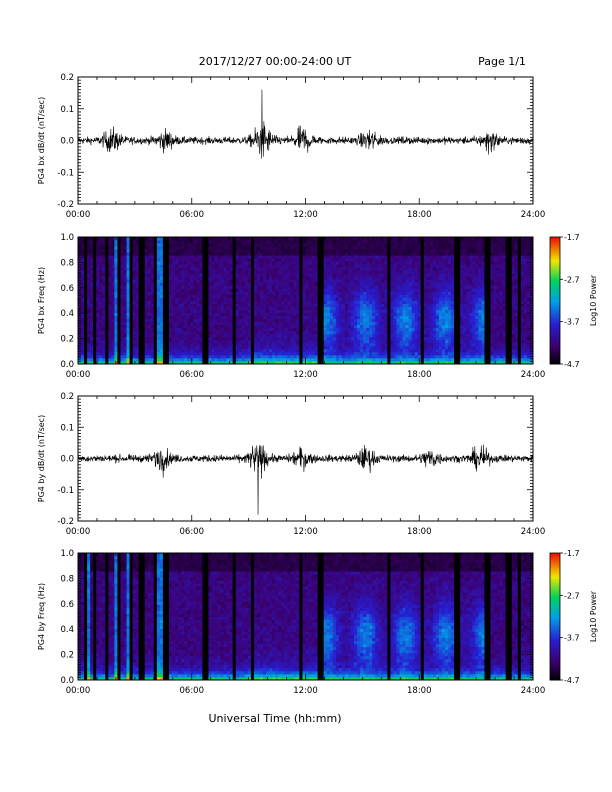  Describe the element at coordinates (275, 61) in the screenshot. I see `figure-title: 2017/12/27 00:00-24:00 UT` at that location.